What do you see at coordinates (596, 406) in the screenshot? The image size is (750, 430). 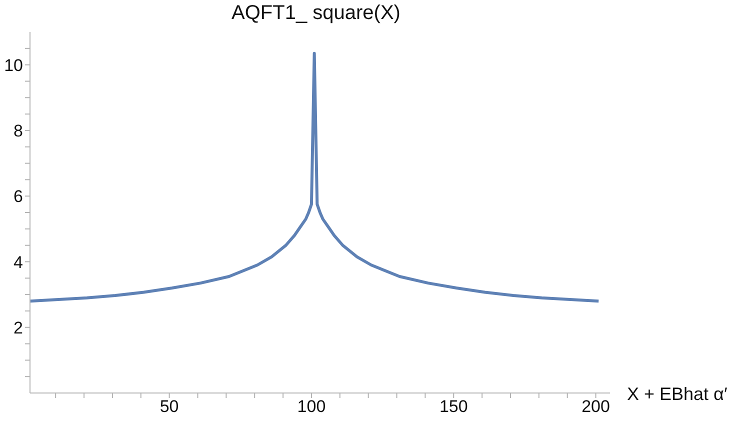 I see `x-tick-label: 200` at bounding box center [596, 406].